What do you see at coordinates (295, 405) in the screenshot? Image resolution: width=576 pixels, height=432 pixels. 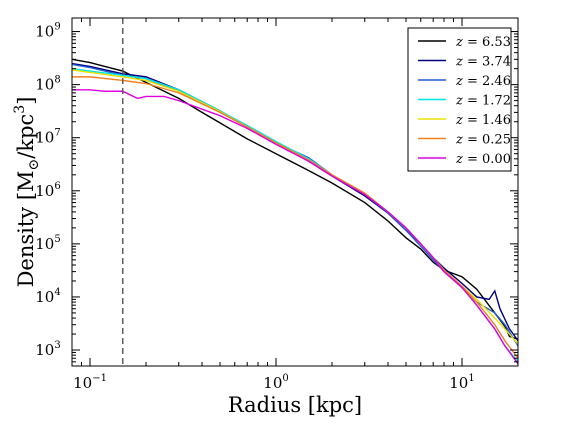 I see `x-axis-title: Radius [kpc]` at bounding box center [295, 405].